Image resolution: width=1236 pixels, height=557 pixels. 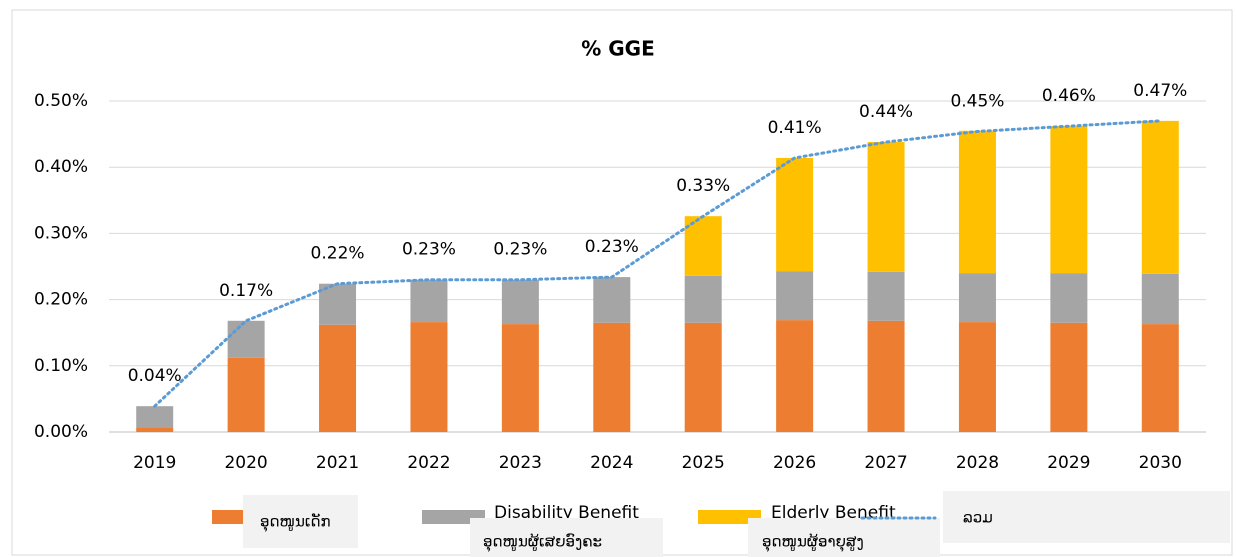 I want to click on data-label: 0.41%, so click(x=795, y=128).